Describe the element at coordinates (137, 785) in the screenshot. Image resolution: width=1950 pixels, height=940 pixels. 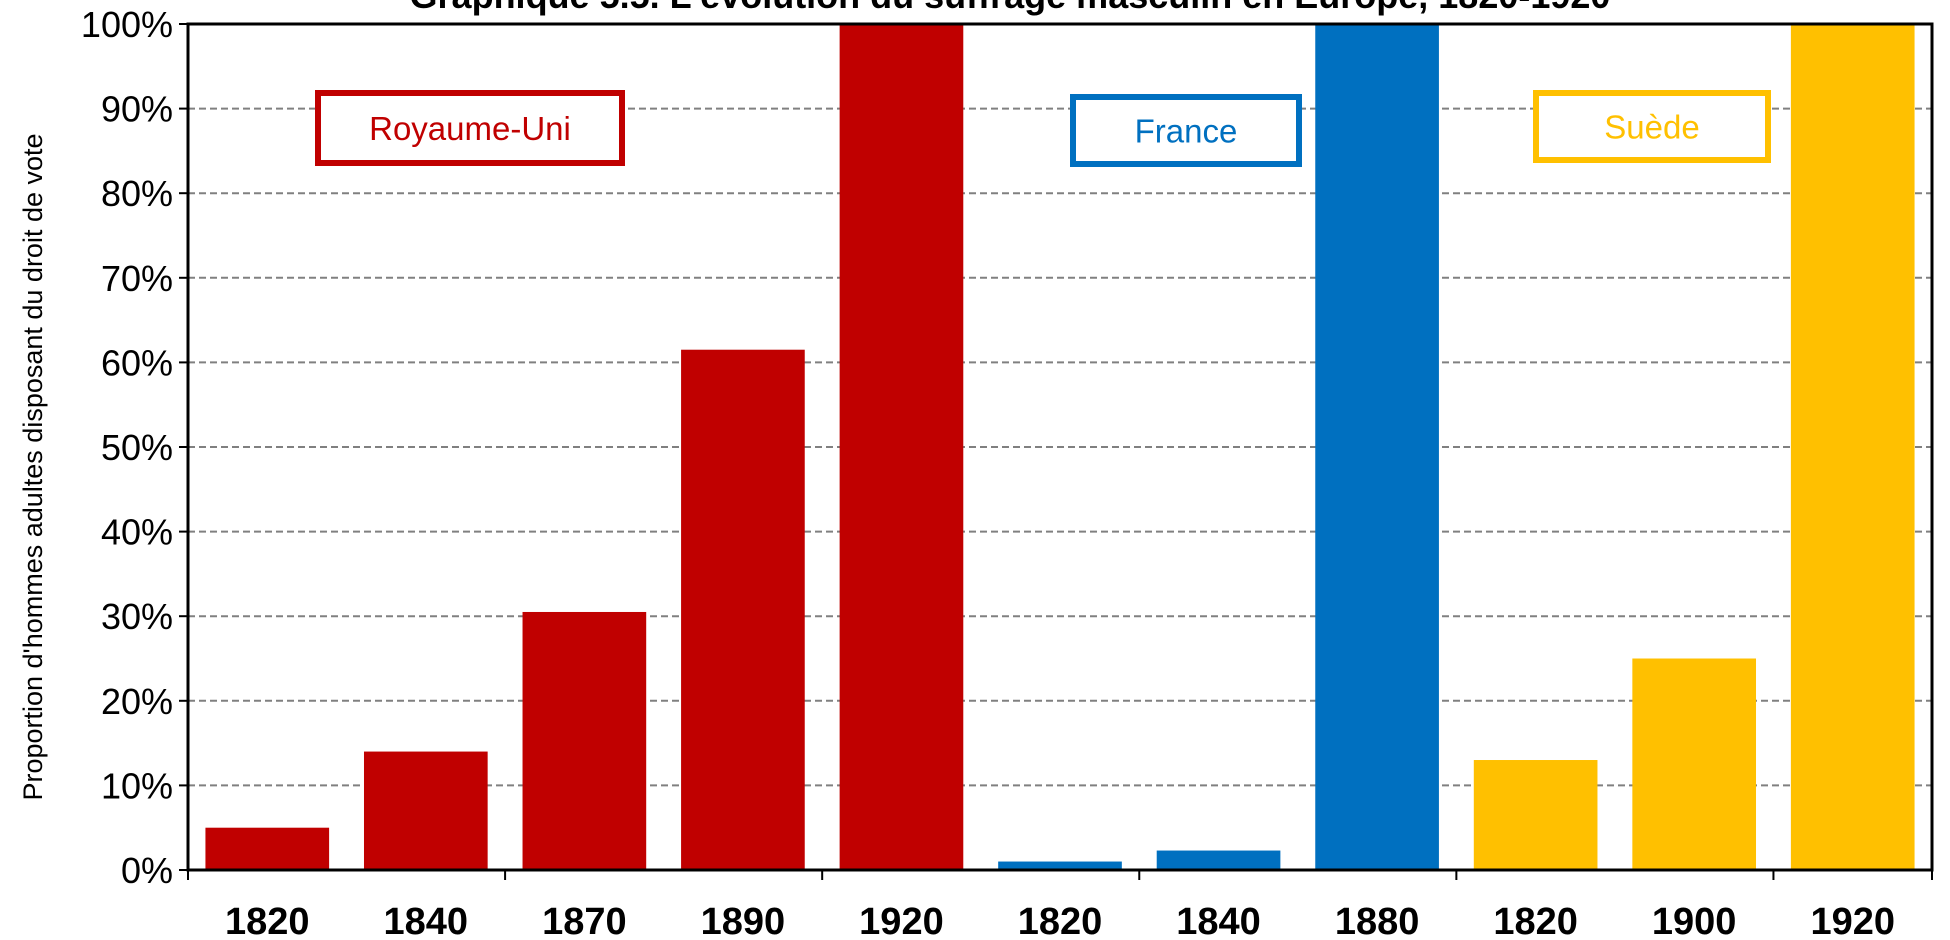
I see `y-tick-label: 10%` at that location.